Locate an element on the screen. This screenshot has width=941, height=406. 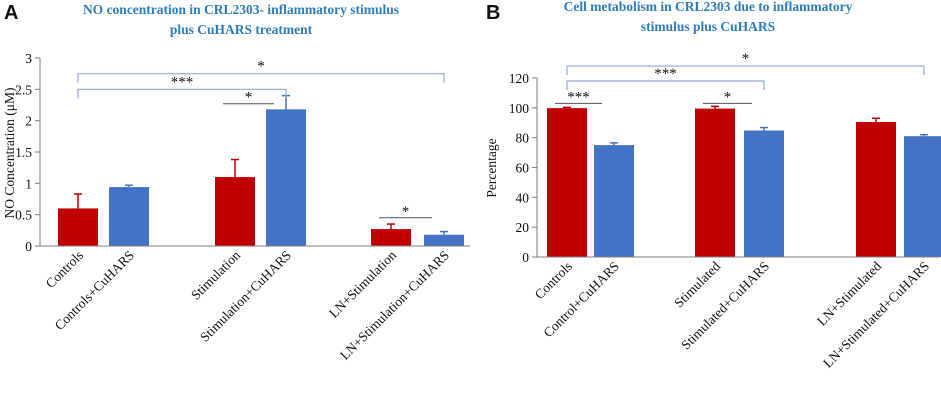
y-axis-label: NO Concentration (μM) is located at coordinates (9, 153).